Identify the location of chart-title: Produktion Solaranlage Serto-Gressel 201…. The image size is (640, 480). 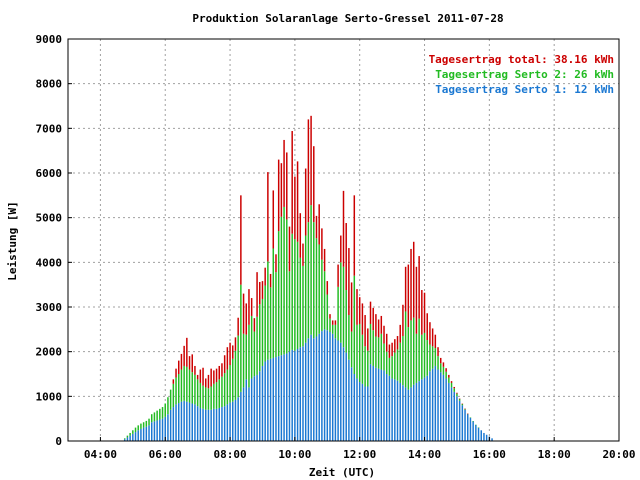
(347, 18).